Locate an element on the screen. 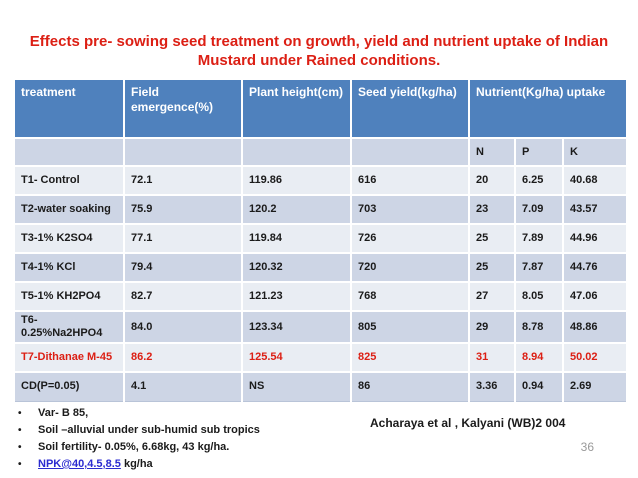 Image resolution: width=638 pixels, height=478 pixels. table-row: CD(P=0.05) 4.1 NS 86 3.36 0.94 2.69 is located at coordinates (321, 386).